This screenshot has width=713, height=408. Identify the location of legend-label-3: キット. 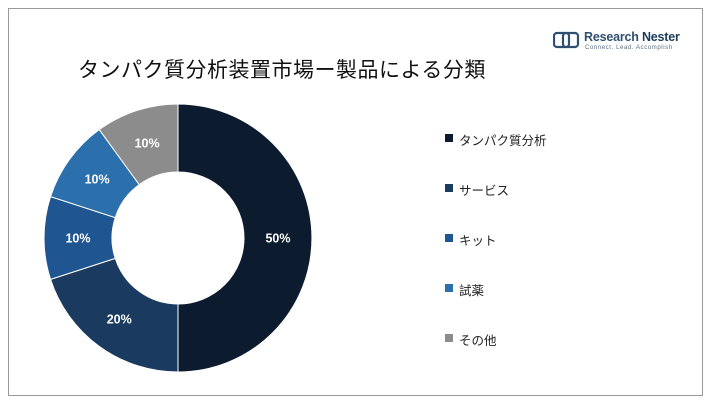
(478, 240).